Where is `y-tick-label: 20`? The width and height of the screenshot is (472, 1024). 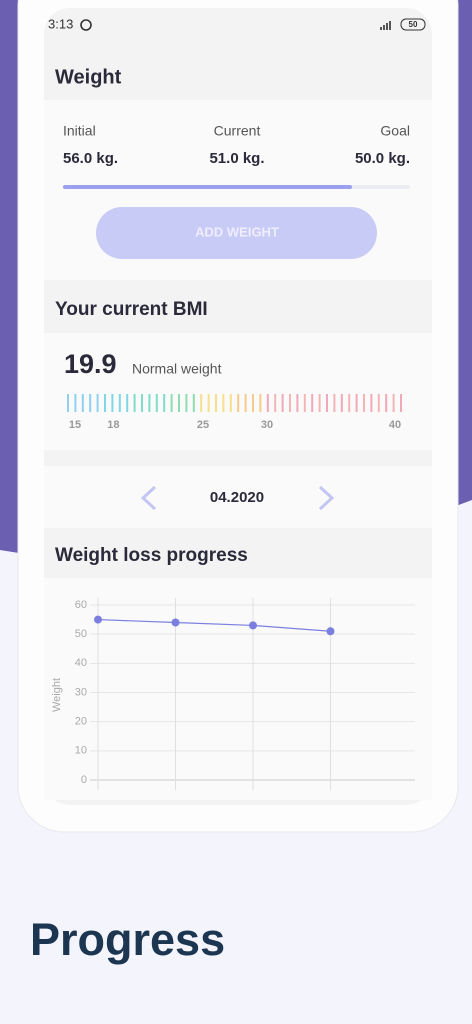 y-tick-label: 20 is located at coordinates (81, 722).